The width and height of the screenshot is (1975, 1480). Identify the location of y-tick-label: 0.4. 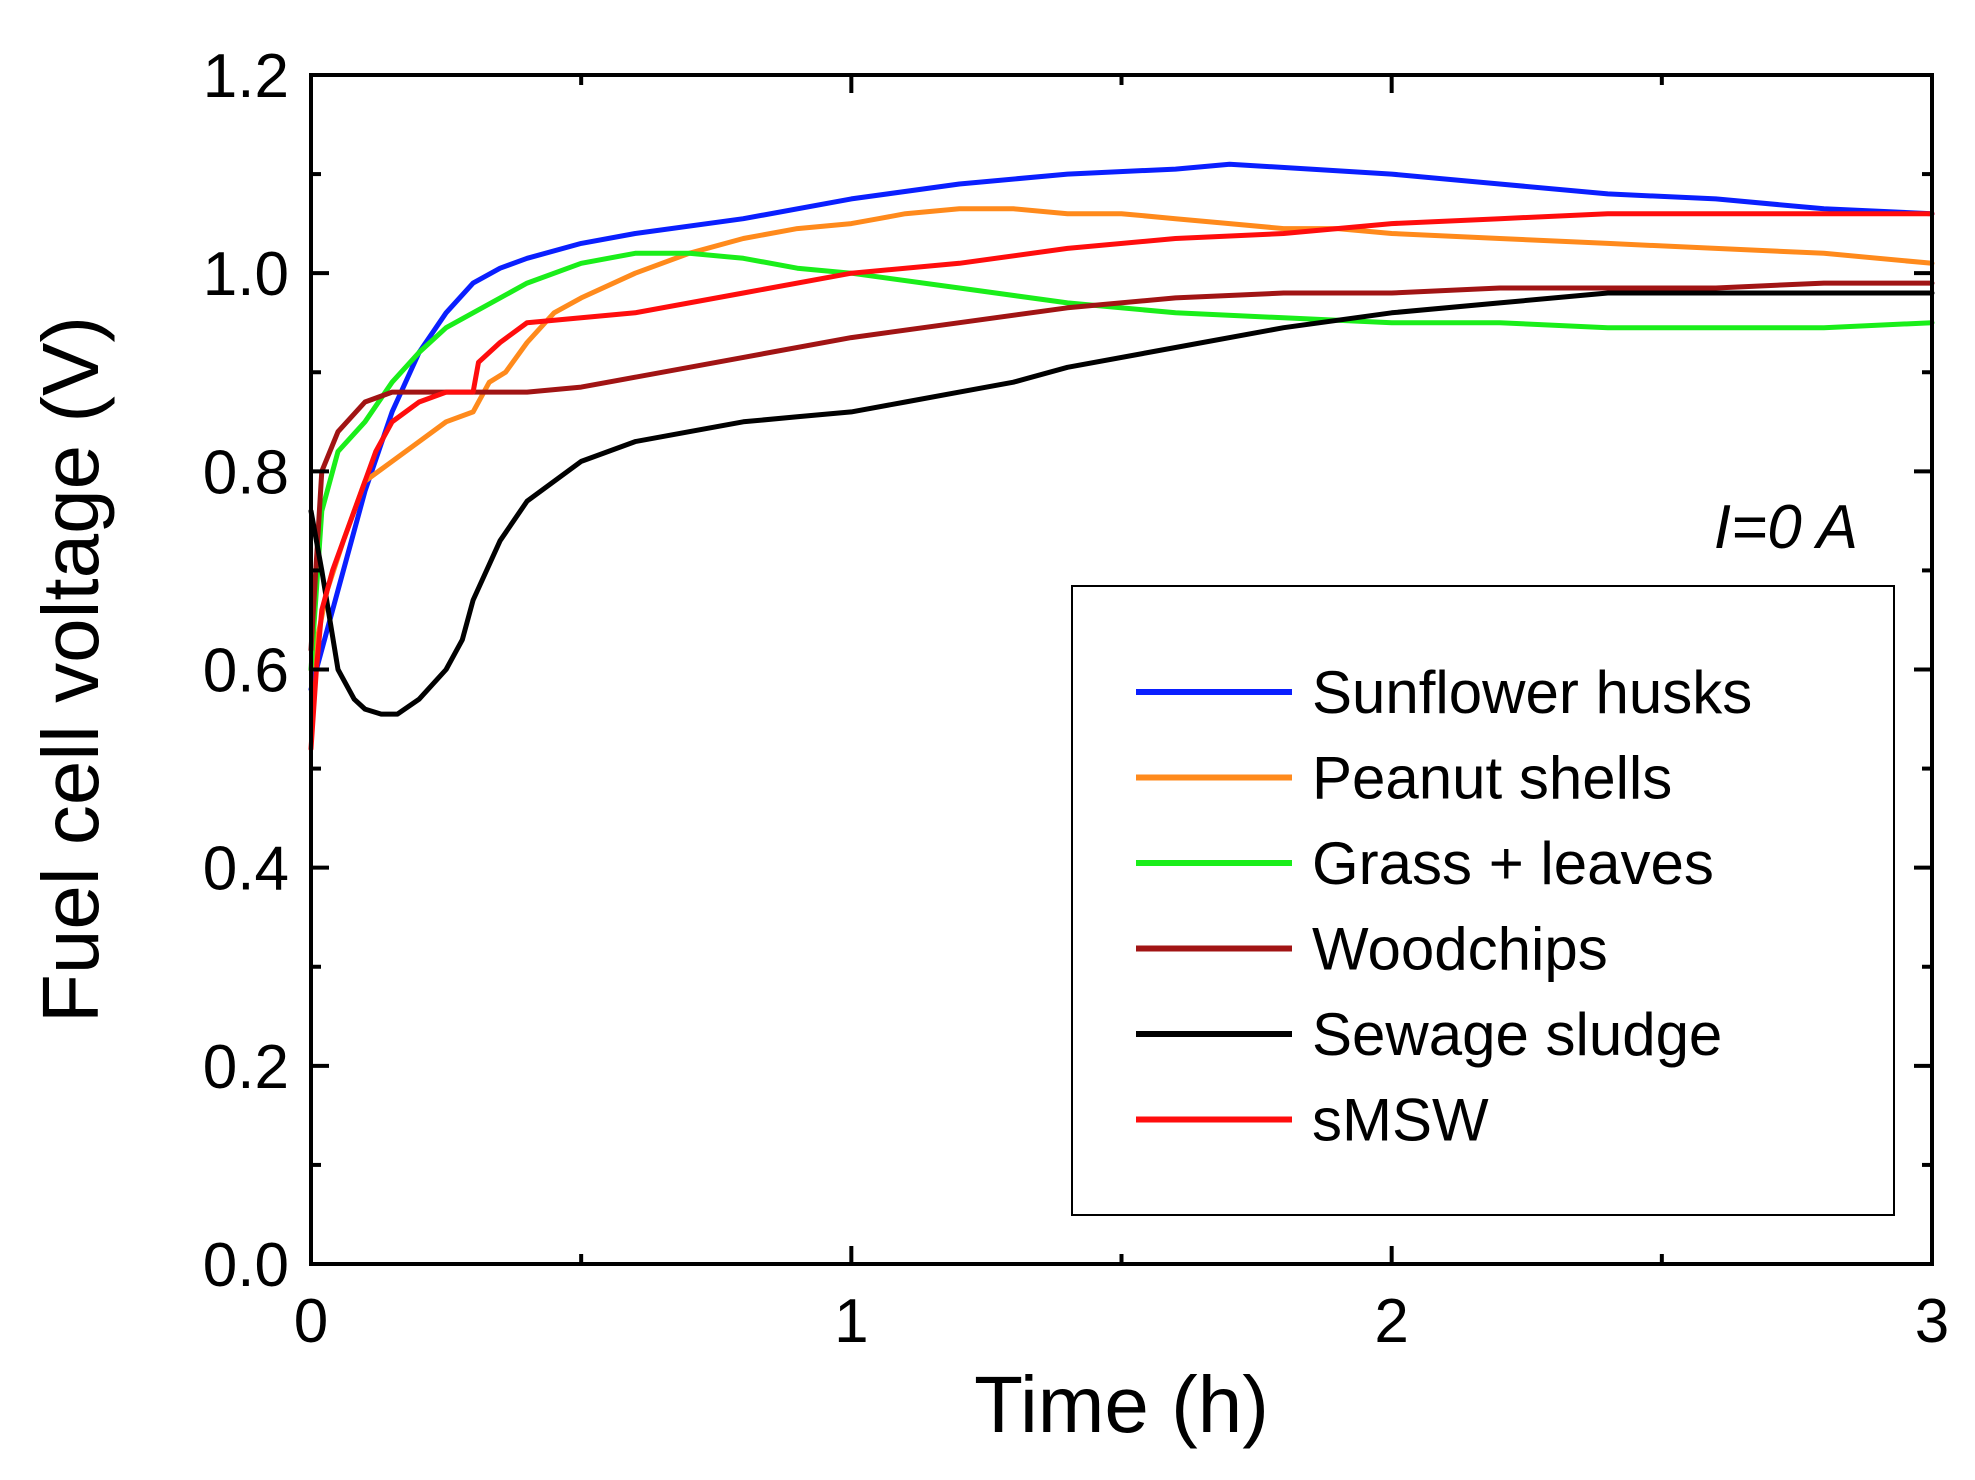
(246, 869).